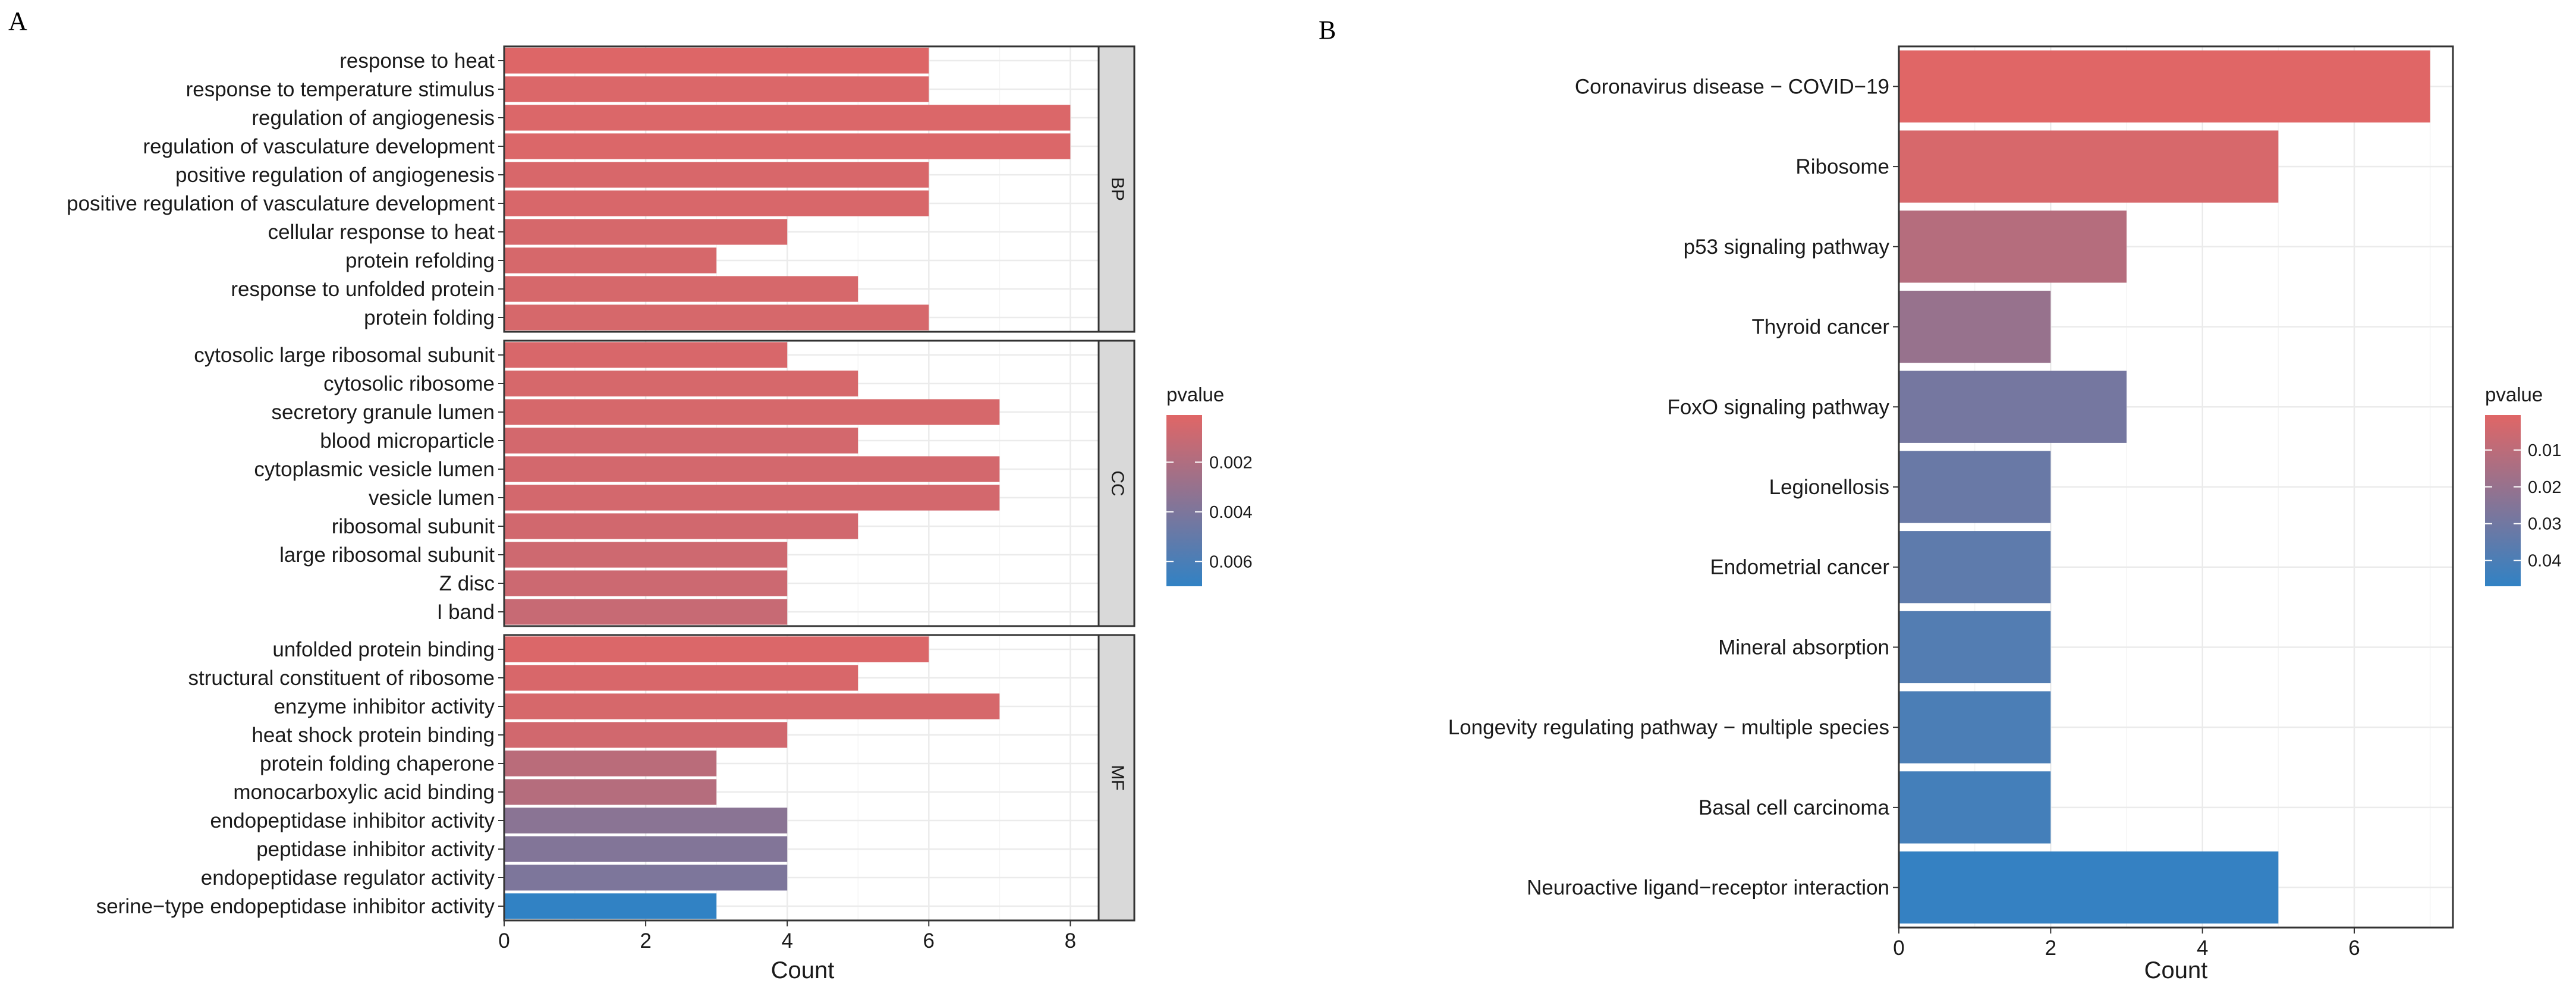 This screenshot has width=2576, height=990. What do you see at coordinates (466, 613) in the screenshot?
I see `y-tick-label: I band` at bounding box center [466, 613].